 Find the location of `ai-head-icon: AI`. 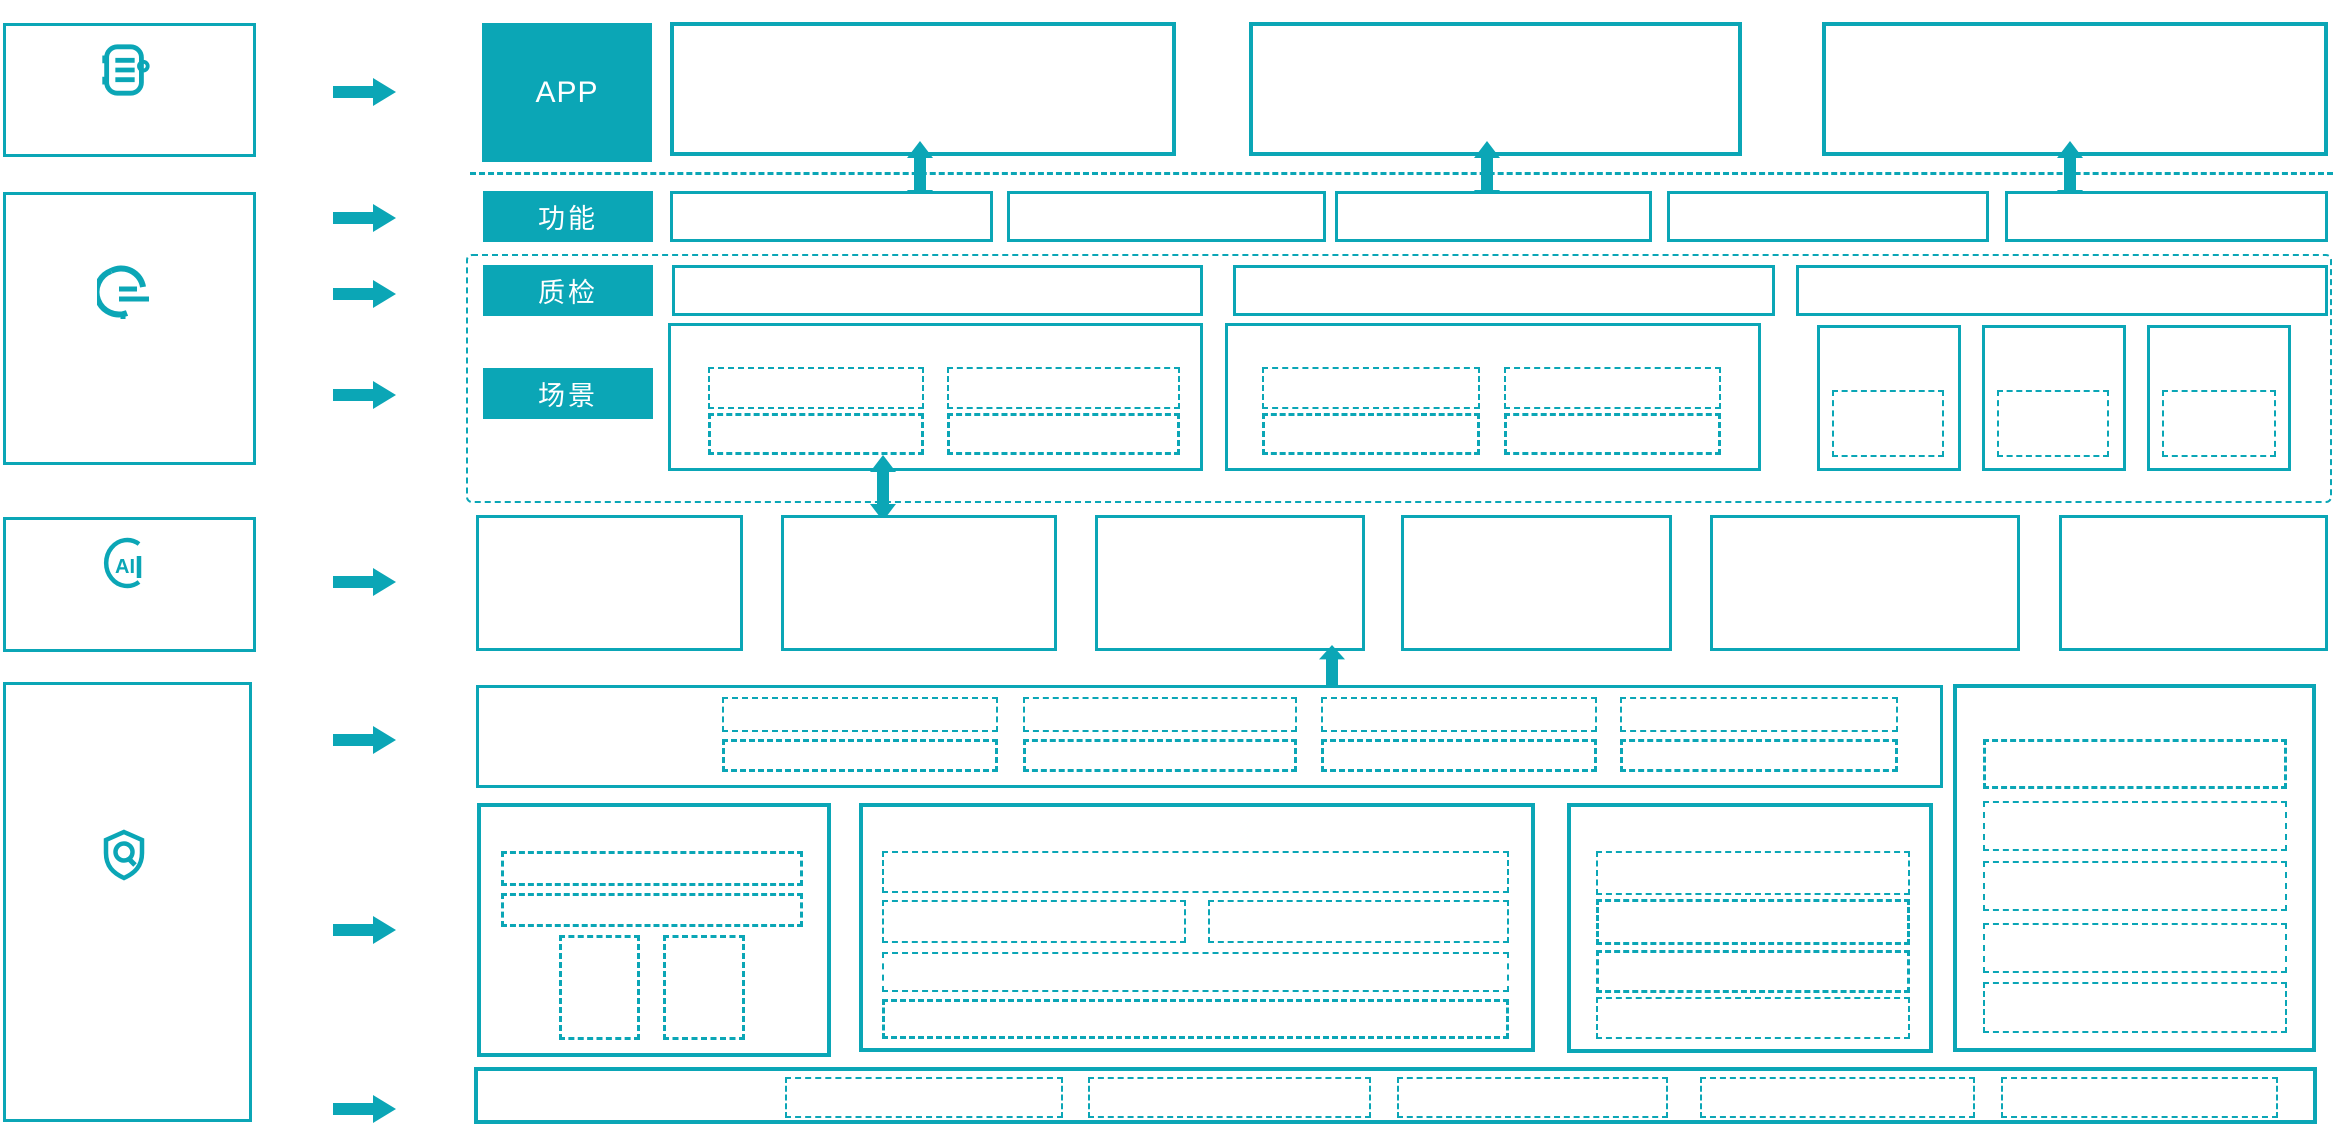

ai-head-icon: AI is located at coordinates (122, 563).